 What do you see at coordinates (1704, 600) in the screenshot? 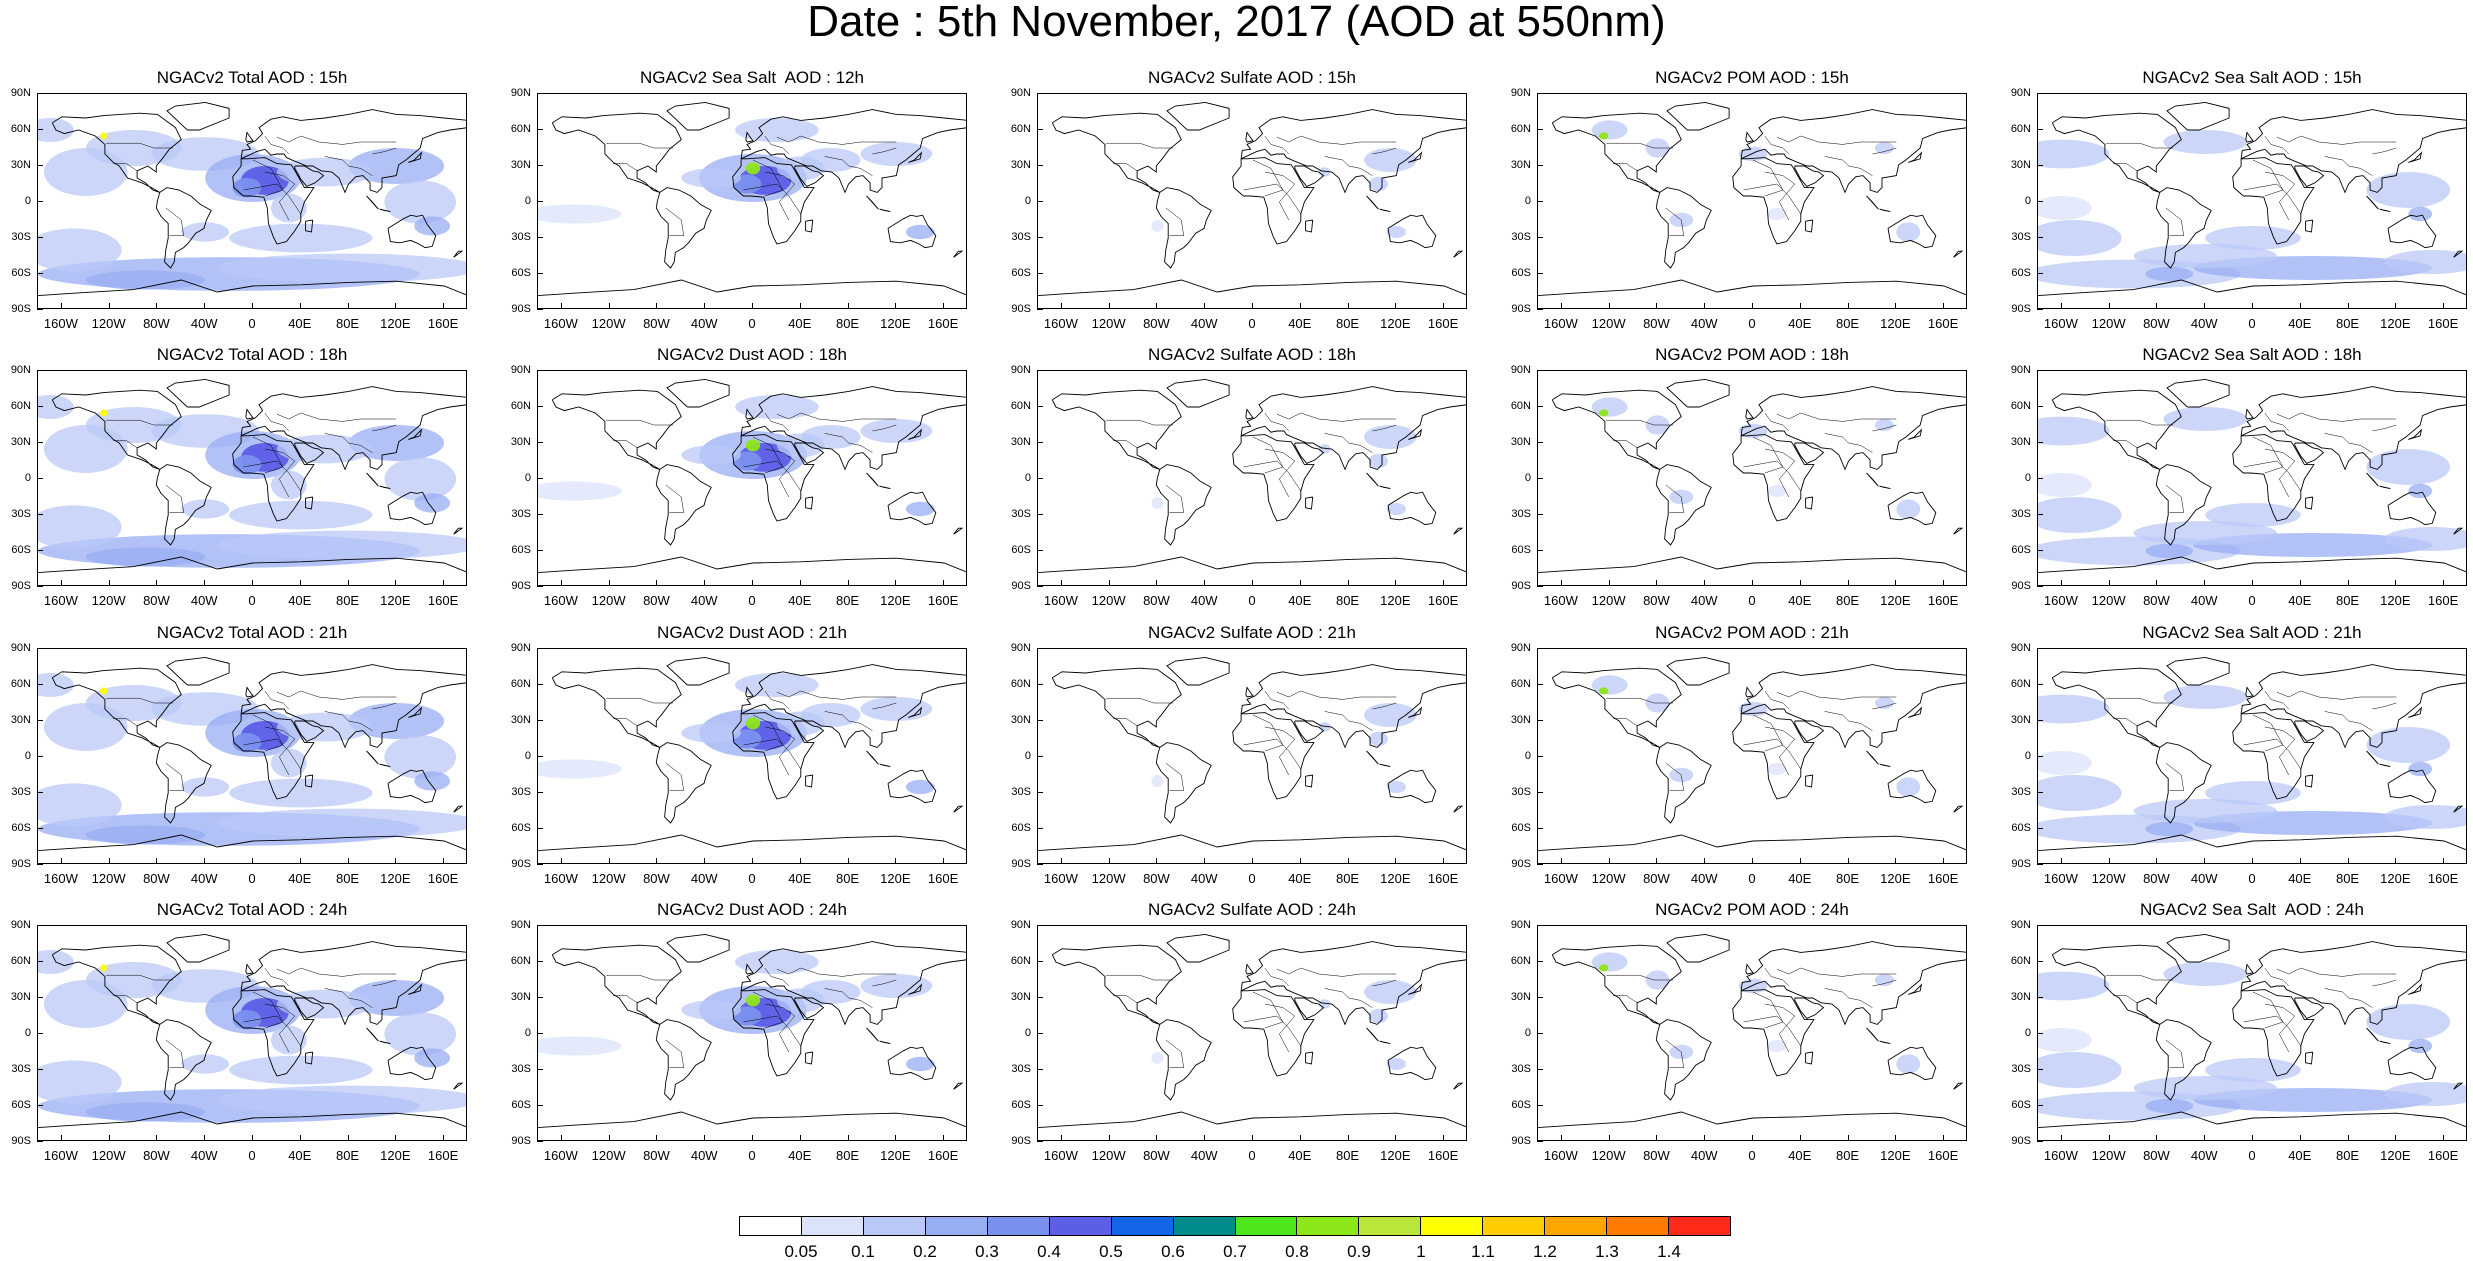
I see `lon-label: 40W` at bounding box center [1704, 600].